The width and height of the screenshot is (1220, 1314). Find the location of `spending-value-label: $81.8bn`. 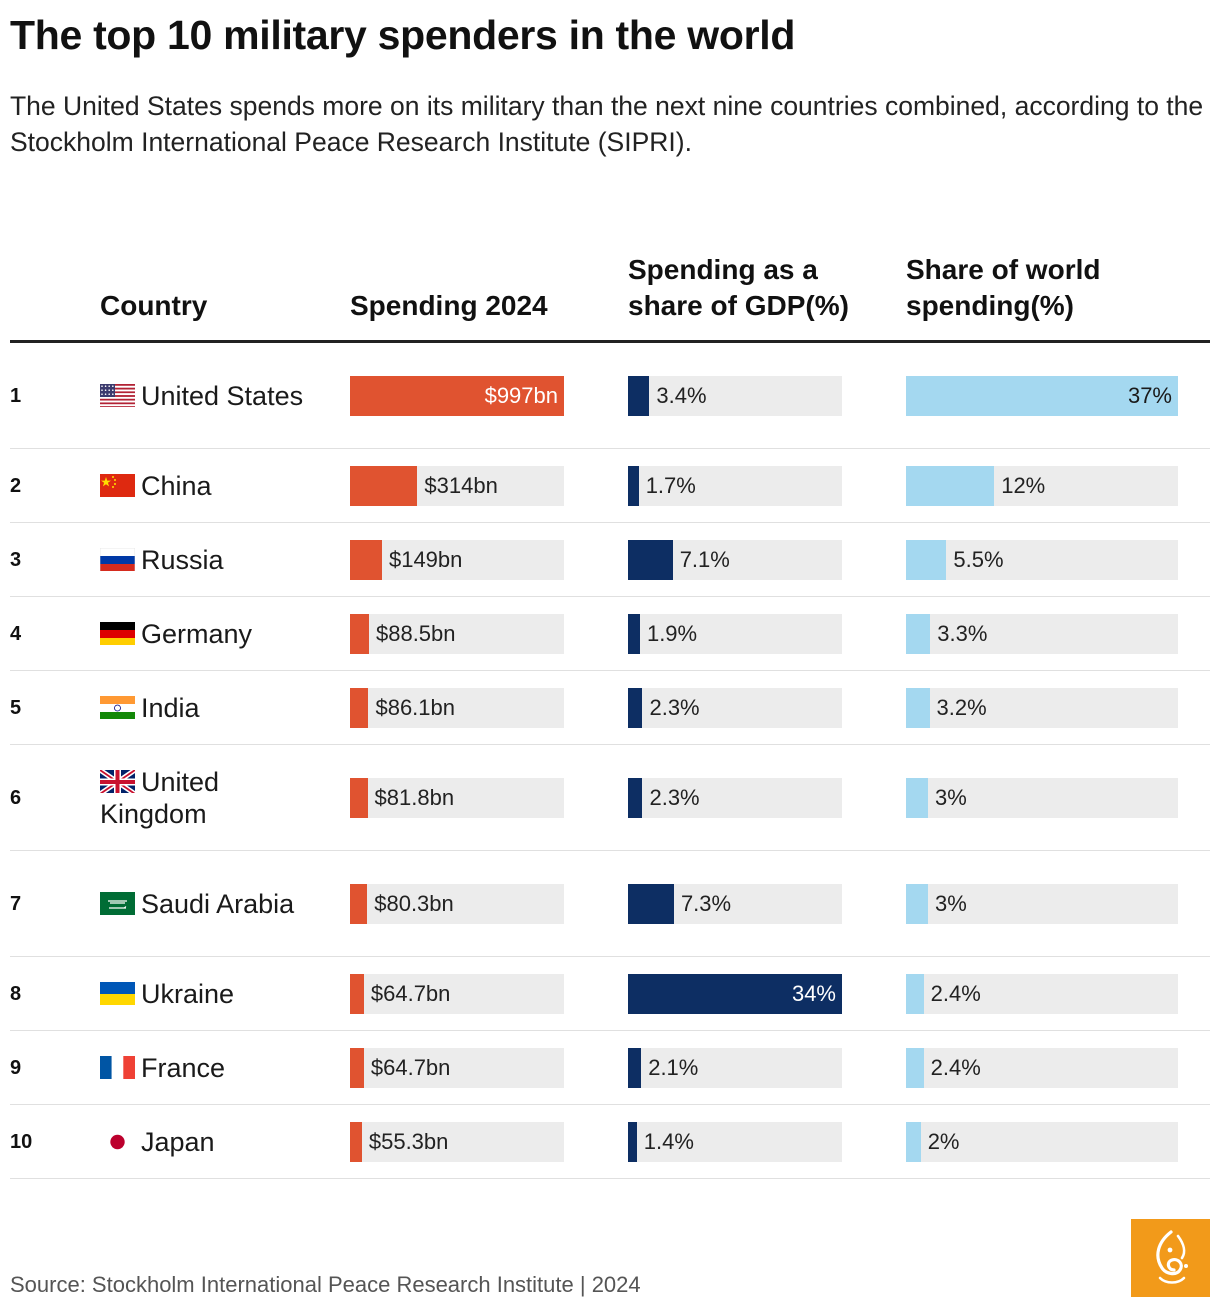

spending-value-label: $81.8bn is located at coordinates (414, 797).